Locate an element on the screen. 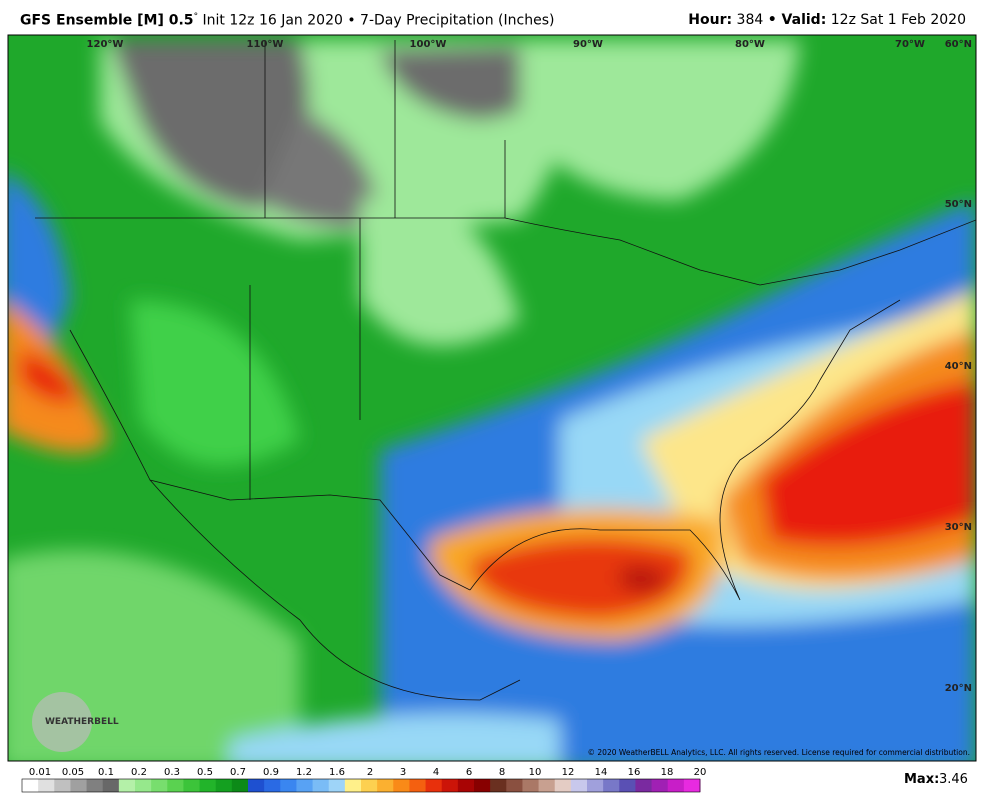  logo-globe is located at coordinates (62, 722).